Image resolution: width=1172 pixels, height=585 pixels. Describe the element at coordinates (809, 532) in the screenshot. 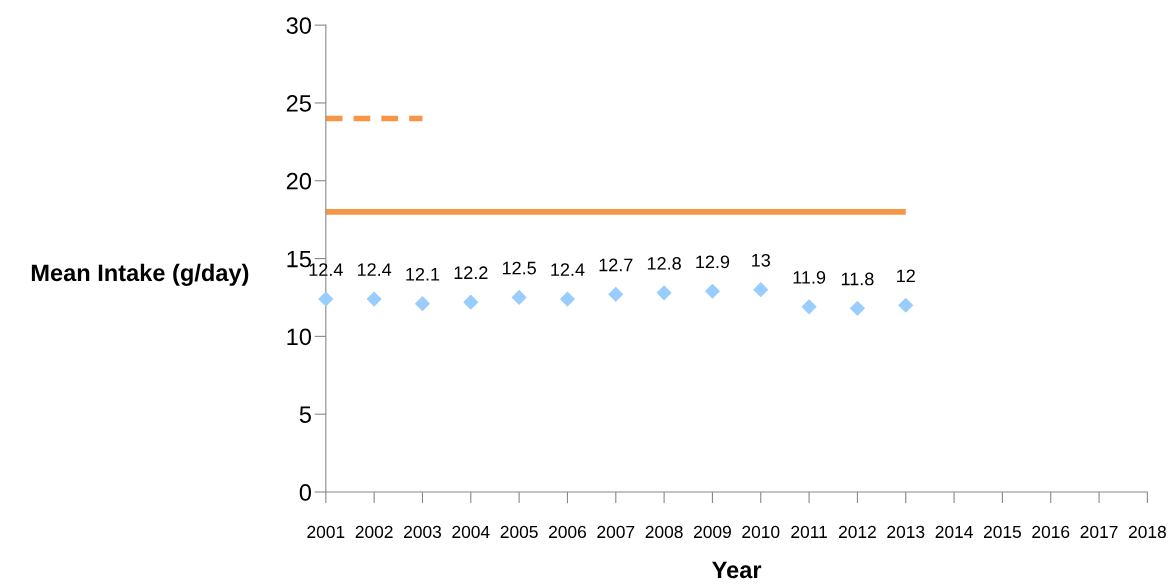

I see `x-tick-label: 2011` at that location.